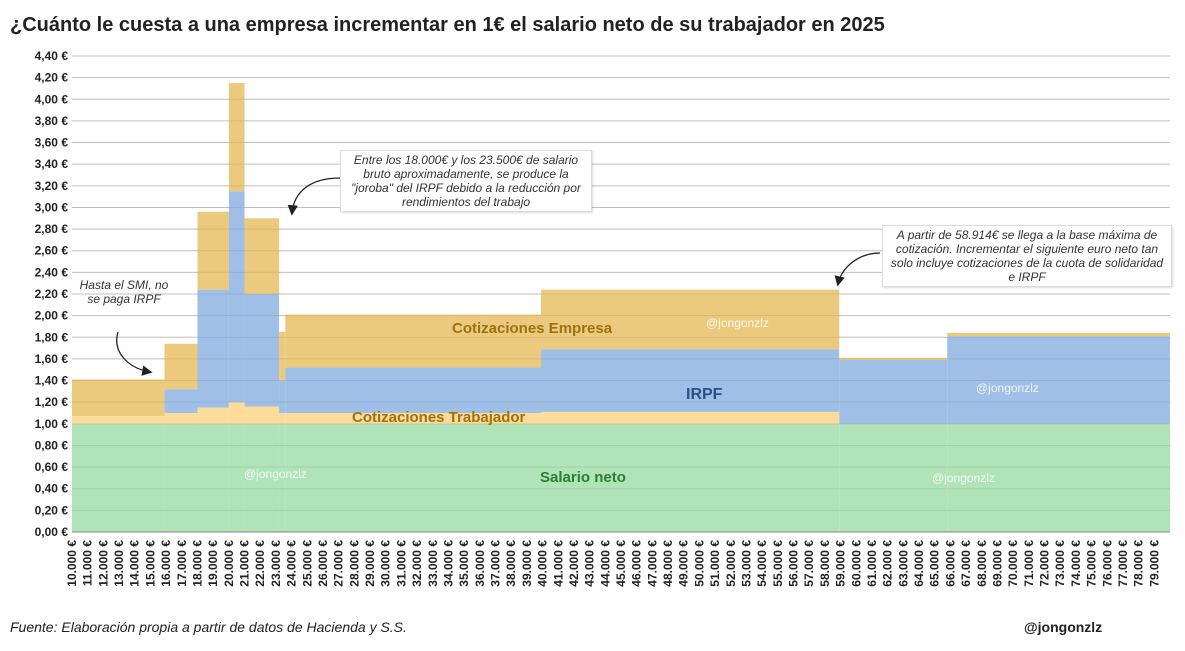  Describe the element at coordinates (323, 563) in the screenshot. I see `x-tick-label: 26.000 €` at that location.